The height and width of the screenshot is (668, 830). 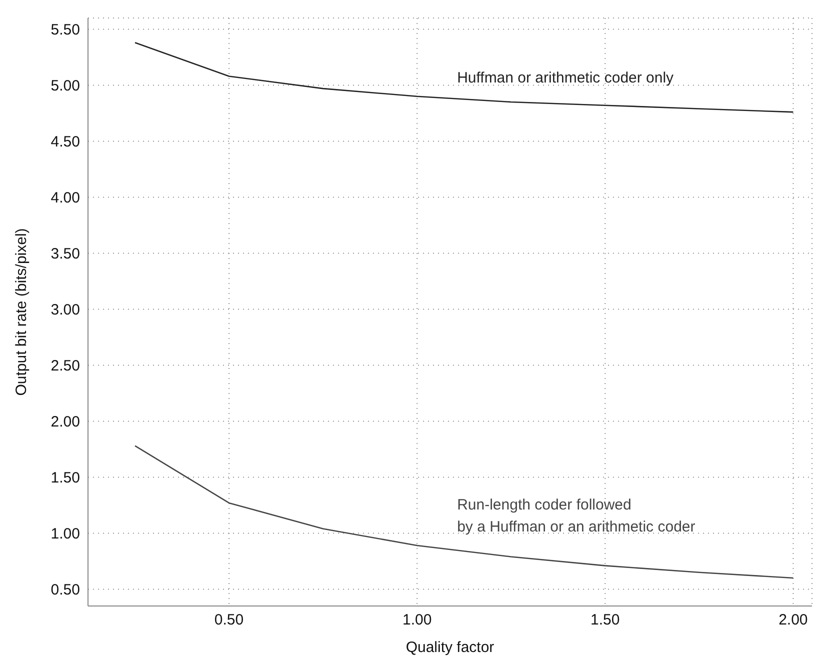 What do you see at coordinates (576, 516) in the screenshot?
I see `series-label: Run-length coder followed by a Huffman or an arithmetic coder` at bounding box center [576, 516].